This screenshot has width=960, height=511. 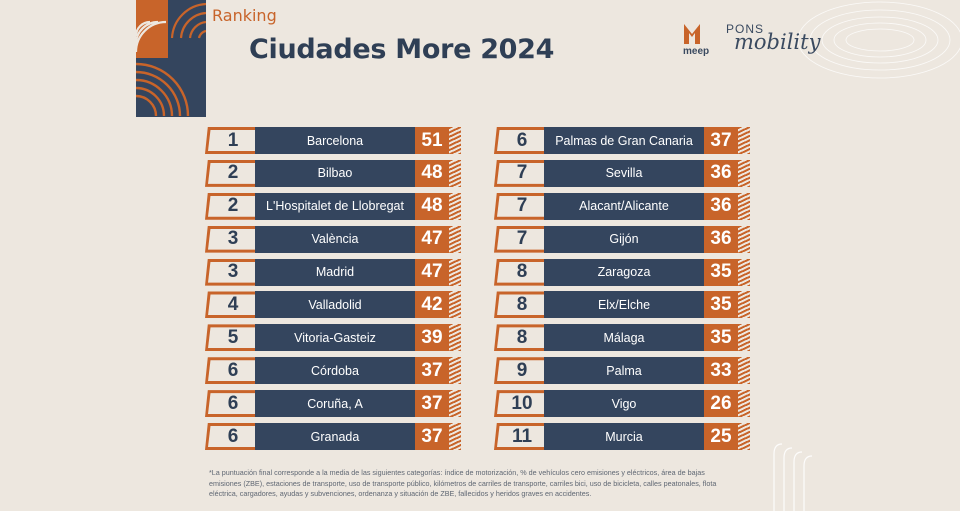 I want to click on rank-number: 1, so click(x=233, y=140).